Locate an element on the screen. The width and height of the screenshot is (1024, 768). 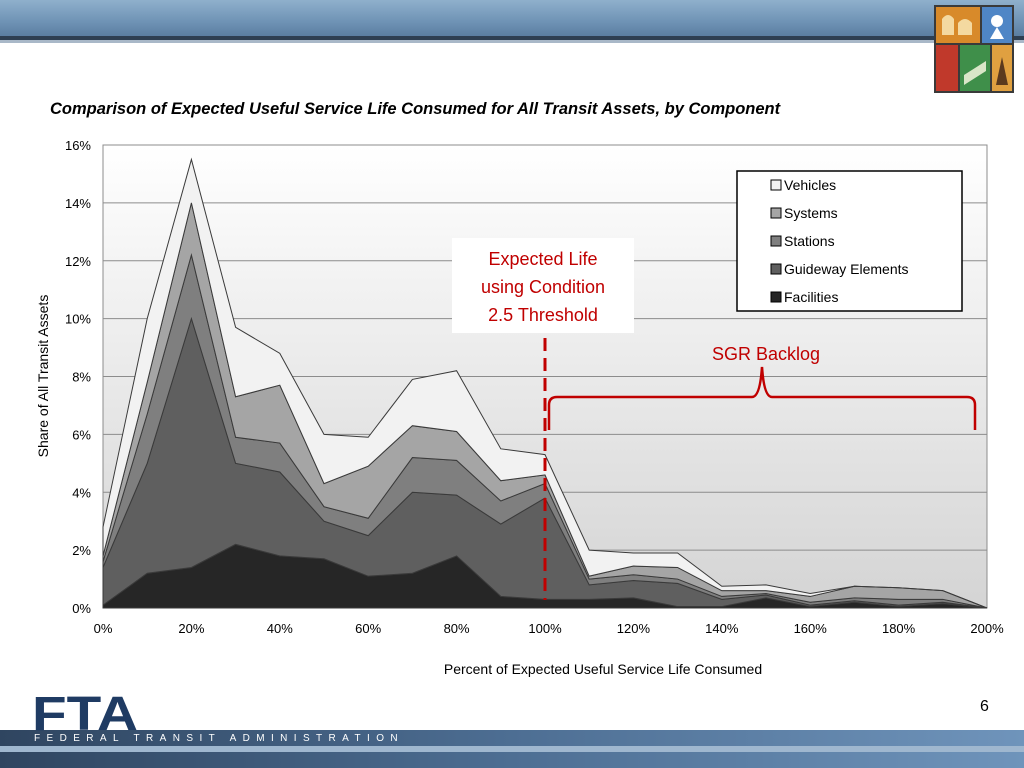
fta-logo-text: FTA is located at coordinates (85, 711).